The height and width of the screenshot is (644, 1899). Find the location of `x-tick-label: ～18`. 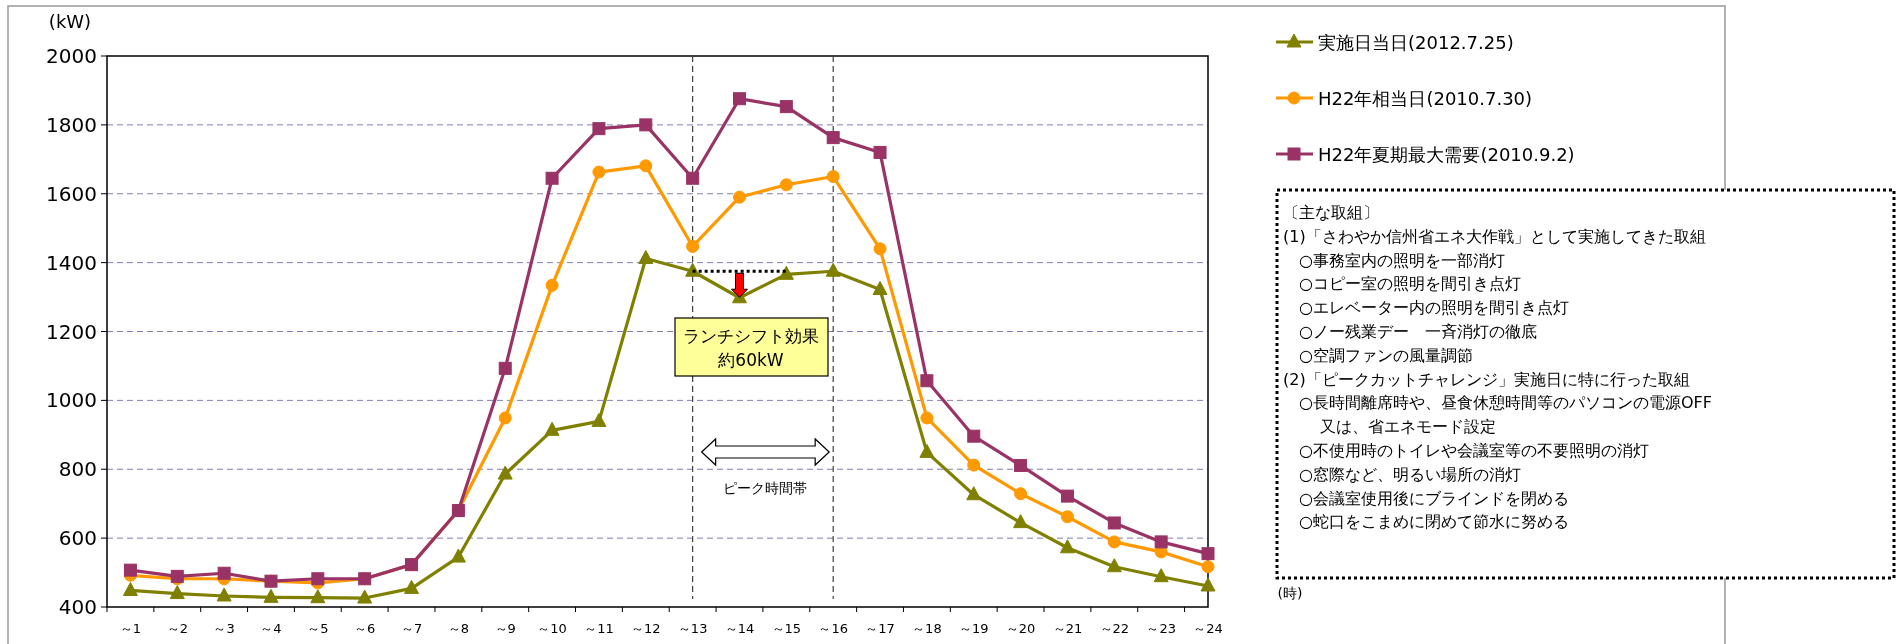

x-tick-label: ～18 is located at coordinates (927, 628).